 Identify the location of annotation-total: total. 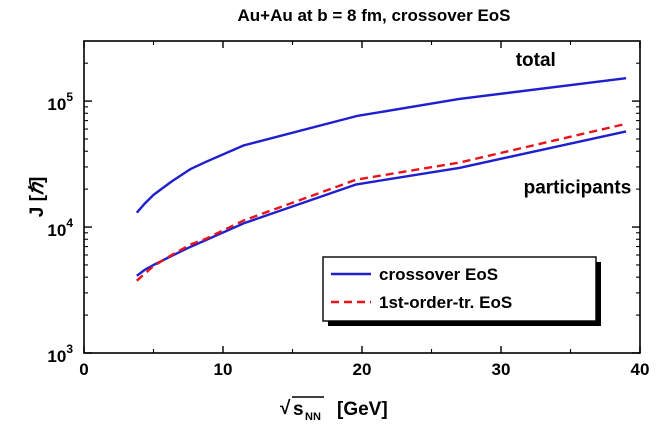
(536, 60).